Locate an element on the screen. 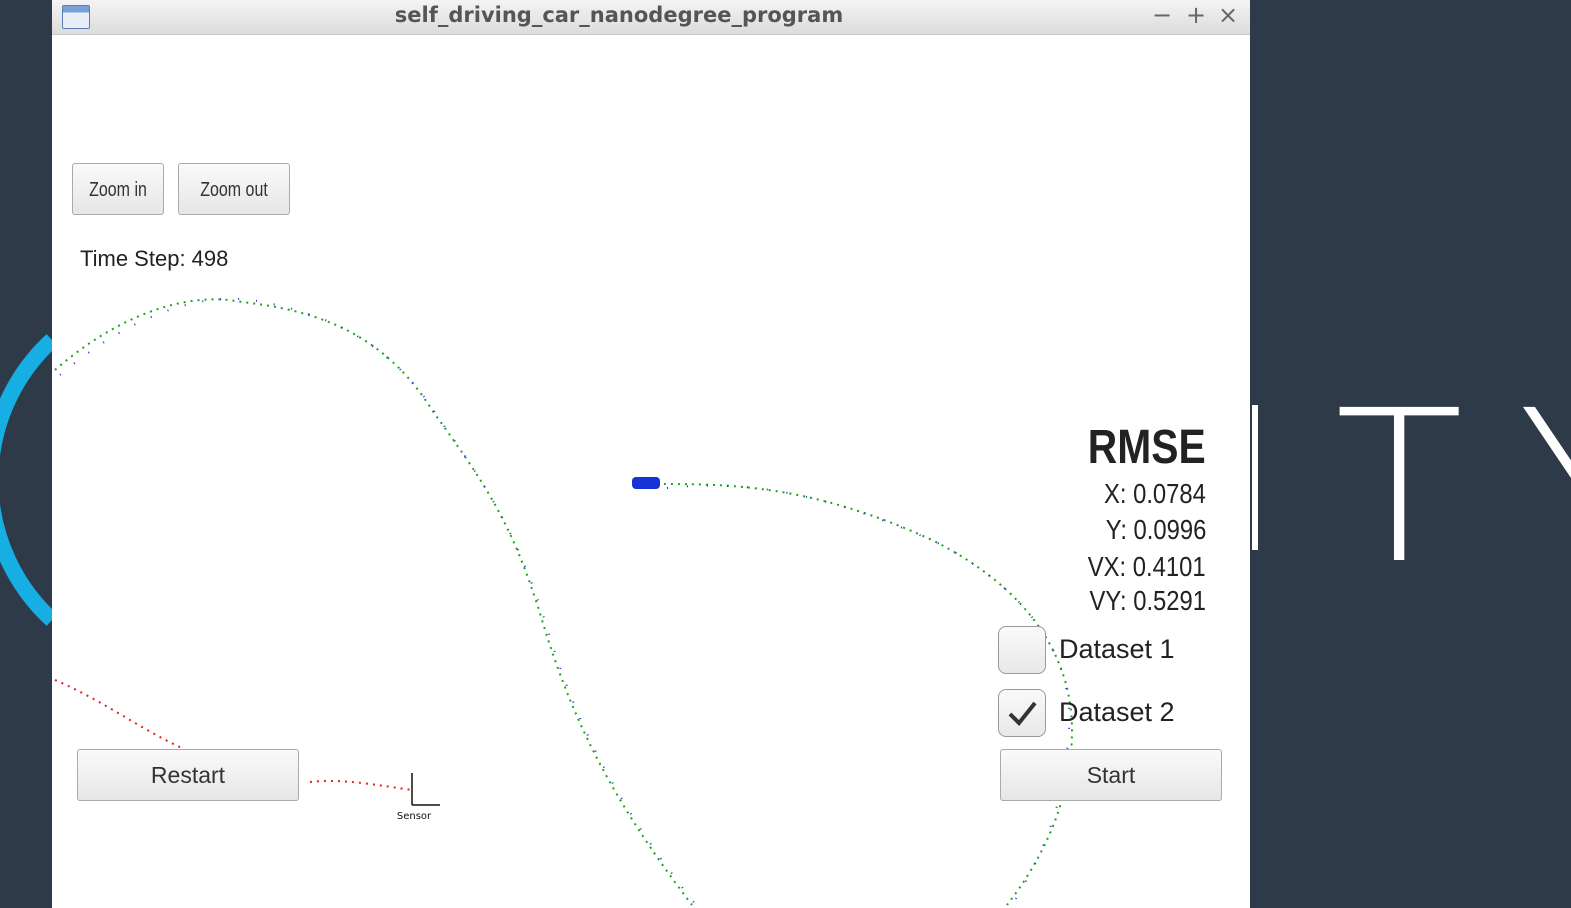  start-button: Start is located at coordinates (1111, 775).